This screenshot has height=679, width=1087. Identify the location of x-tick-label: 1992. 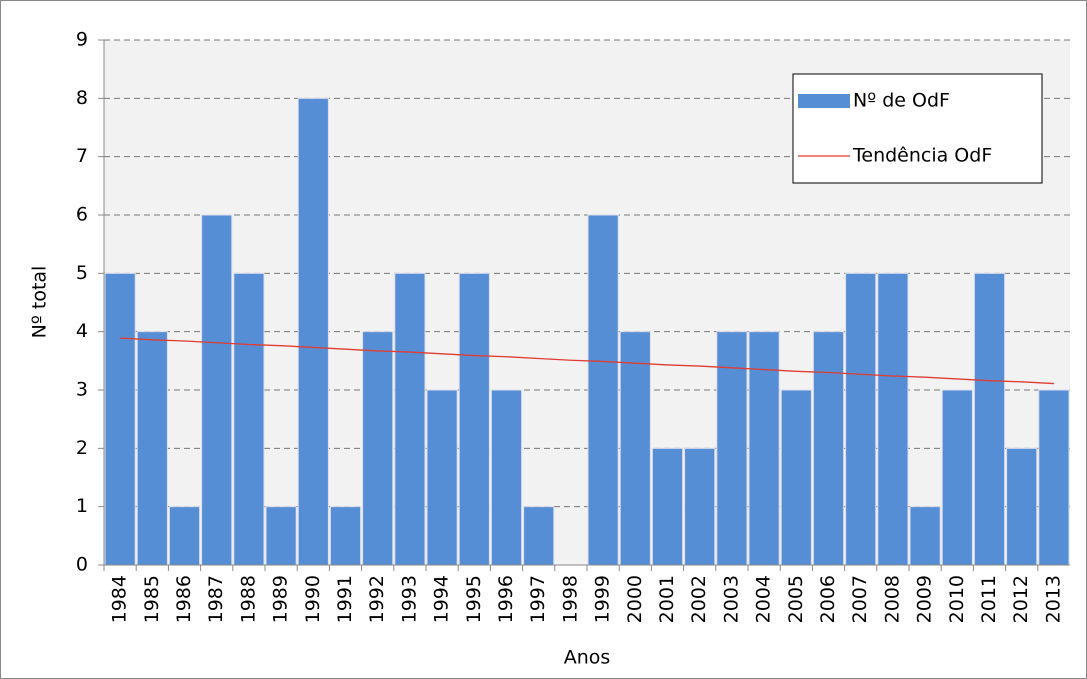
(377, 599).